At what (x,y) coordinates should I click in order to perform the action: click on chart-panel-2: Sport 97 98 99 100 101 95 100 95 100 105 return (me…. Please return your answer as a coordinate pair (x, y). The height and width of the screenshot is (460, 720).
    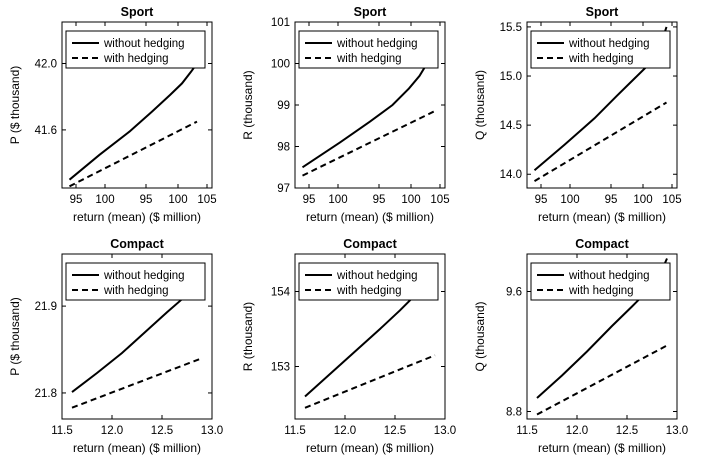
    Looking at the image, I should click on (345, 114).